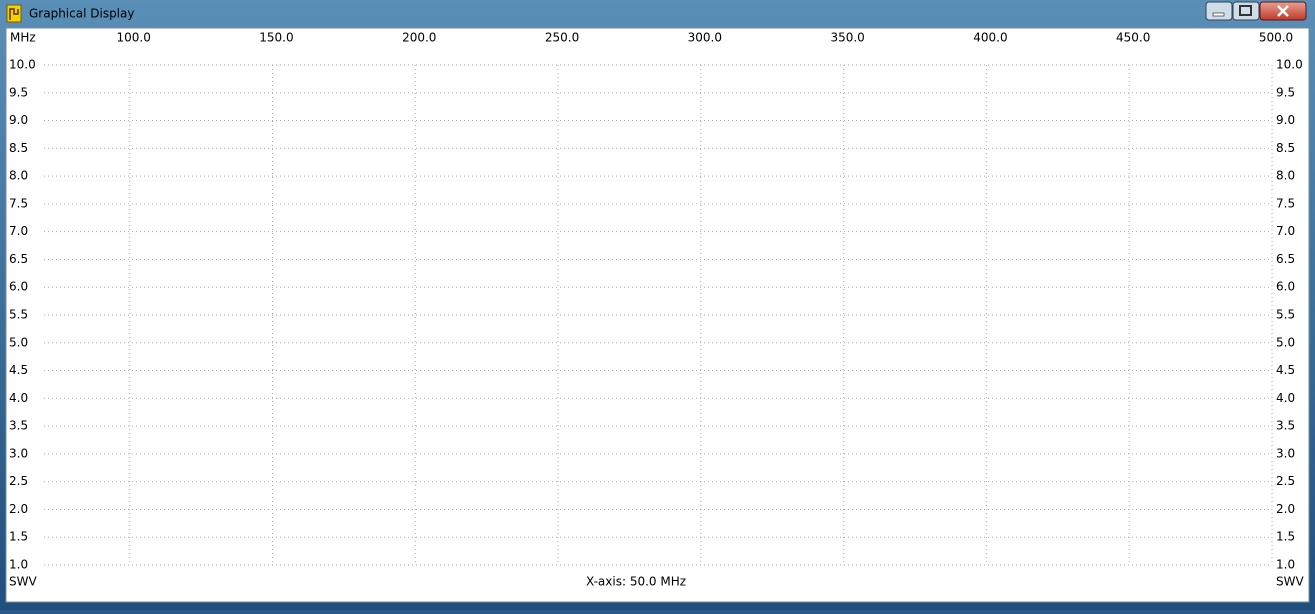 The image size is (1315, 614). I want to click on x-tick-label: 100.0, so click(133, 38).